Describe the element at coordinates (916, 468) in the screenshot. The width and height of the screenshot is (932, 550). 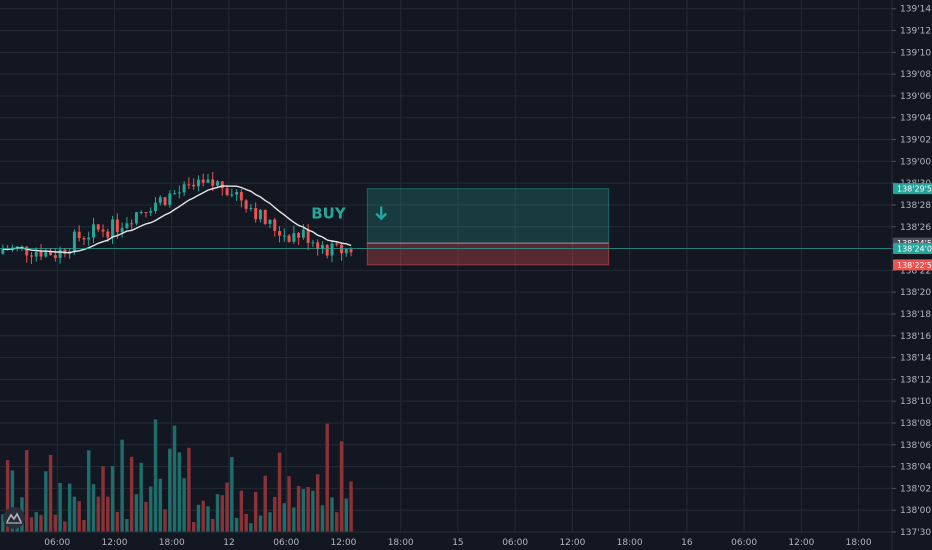
I see `price-tick-label: 138'04'0` at that location.